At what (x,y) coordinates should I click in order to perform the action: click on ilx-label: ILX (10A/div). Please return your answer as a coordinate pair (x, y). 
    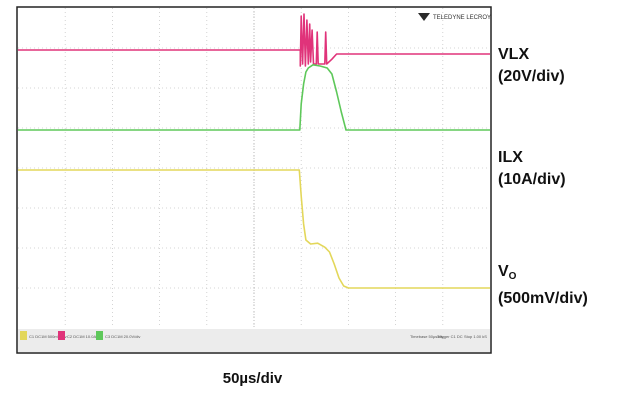
    Looking at the image, I should click on (532, 169).